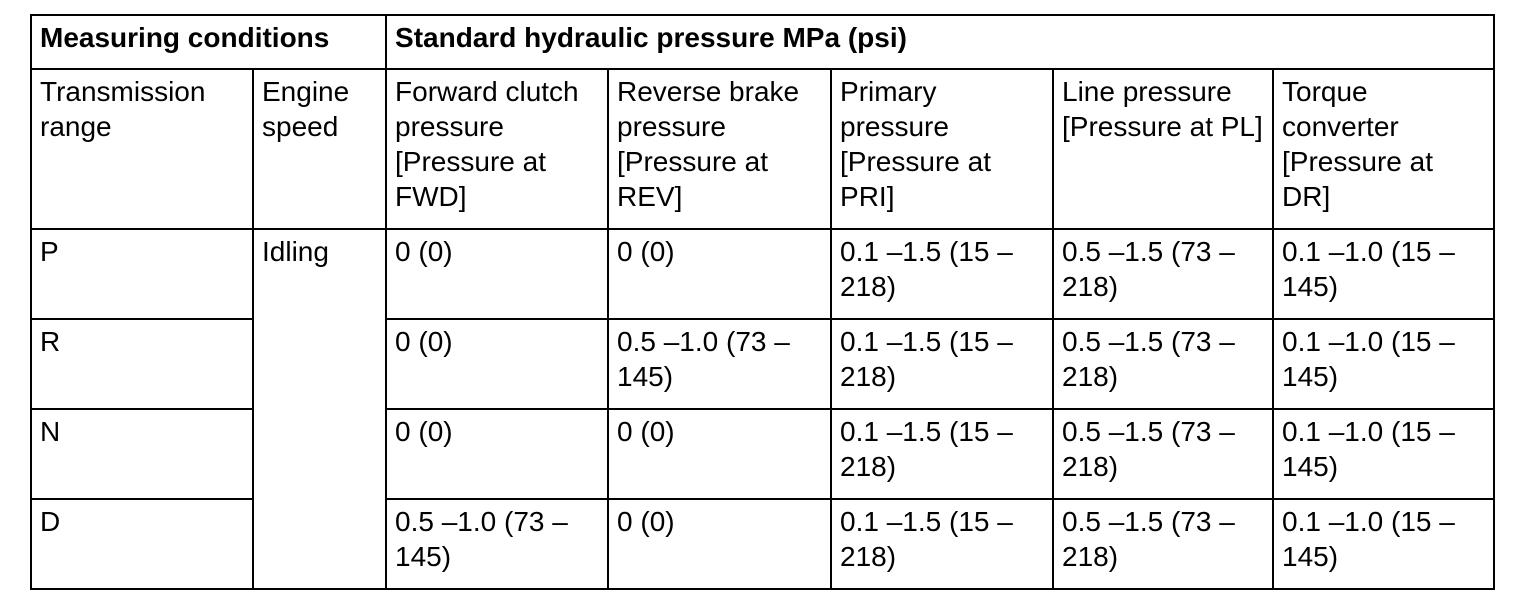  I want to click on n-forward-clutch-value: 0 (0), so click(497, 454).